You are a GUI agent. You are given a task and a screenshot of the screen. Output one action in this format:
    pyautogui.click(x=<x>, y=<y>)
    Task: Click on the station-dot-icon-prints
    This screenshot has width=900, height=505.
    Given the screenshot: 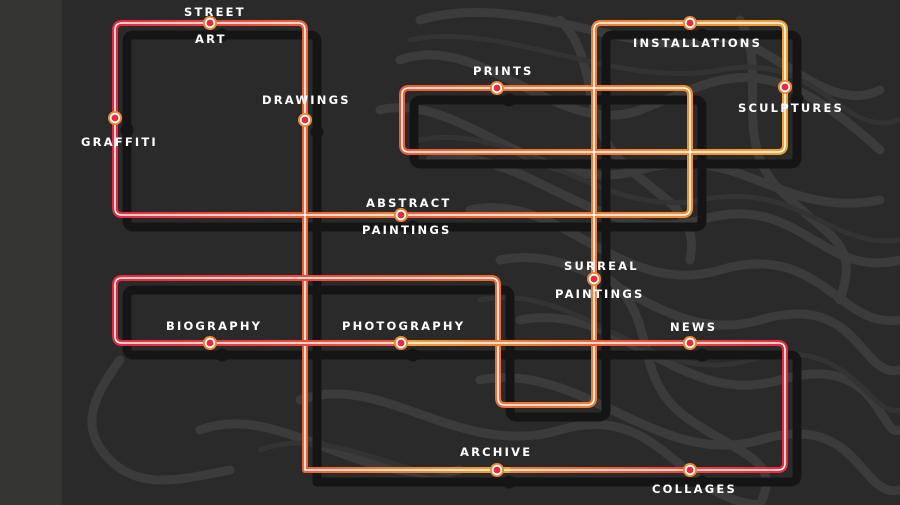 What is the action you would take?
    pyautogui.click(x=497, y=88)
    